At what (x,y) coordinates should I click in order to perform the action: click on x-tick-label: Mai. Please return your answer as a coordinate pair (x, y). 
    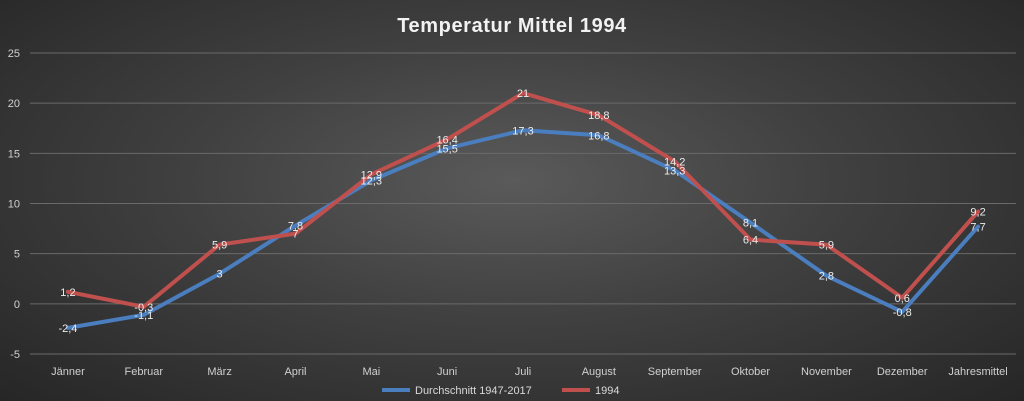
    Looking at the image, I should click on (371, 372).